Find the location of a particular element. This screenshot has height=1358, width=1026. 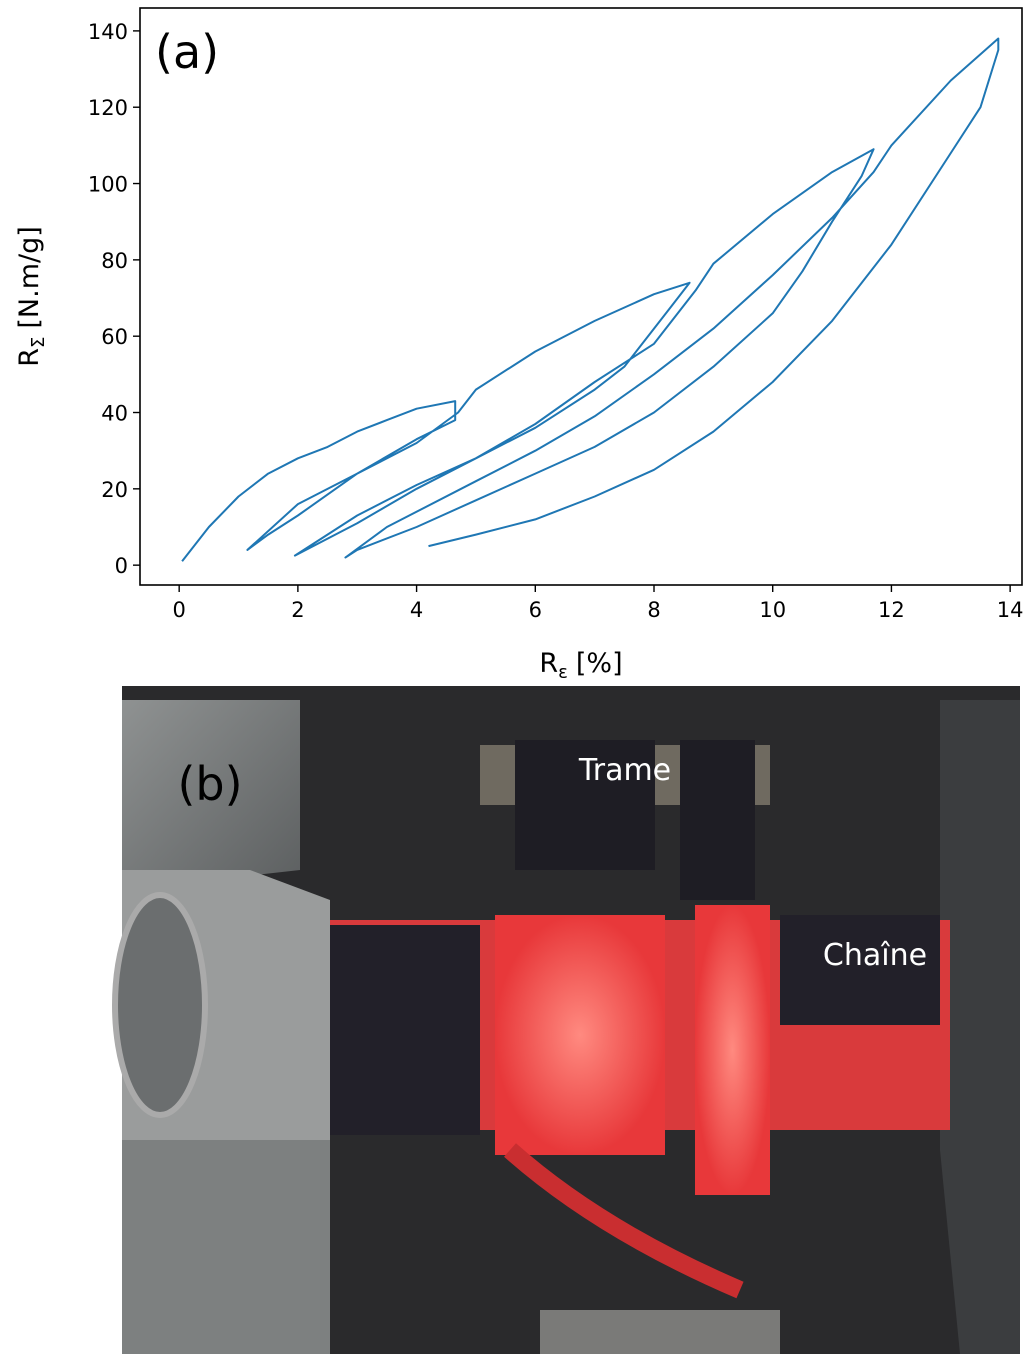

x-tick-label: 10 is located at coordinates (772, 610).